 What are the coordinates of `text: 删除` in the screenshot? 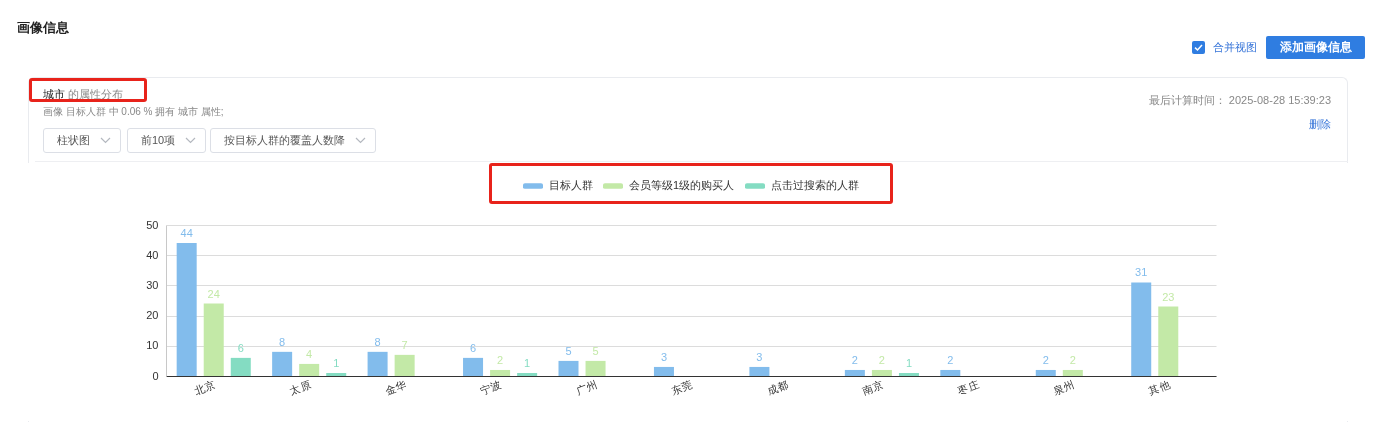 It's located at (1320, 124).